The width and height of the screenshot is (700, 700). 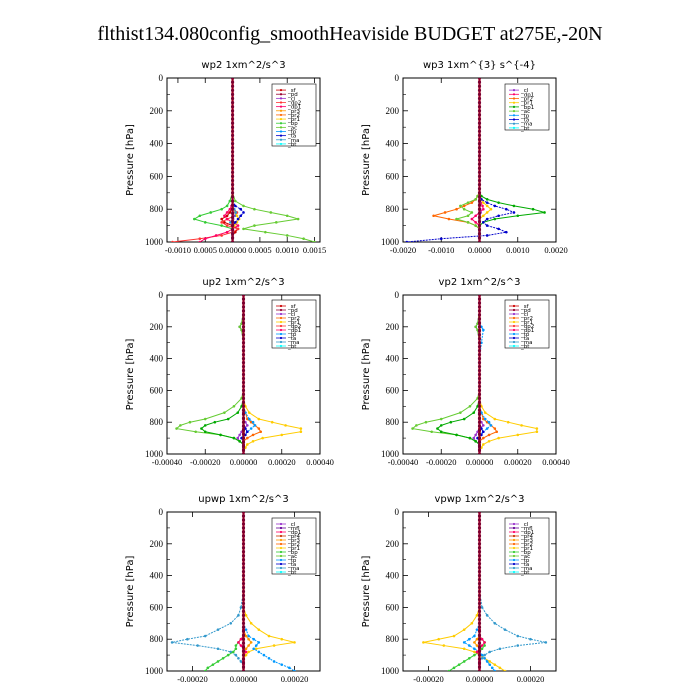 What do you see at coordinates (441, 462) in the screenshot?
I see `x-tick-label: -0.00020` at bounding box center [441, 462].